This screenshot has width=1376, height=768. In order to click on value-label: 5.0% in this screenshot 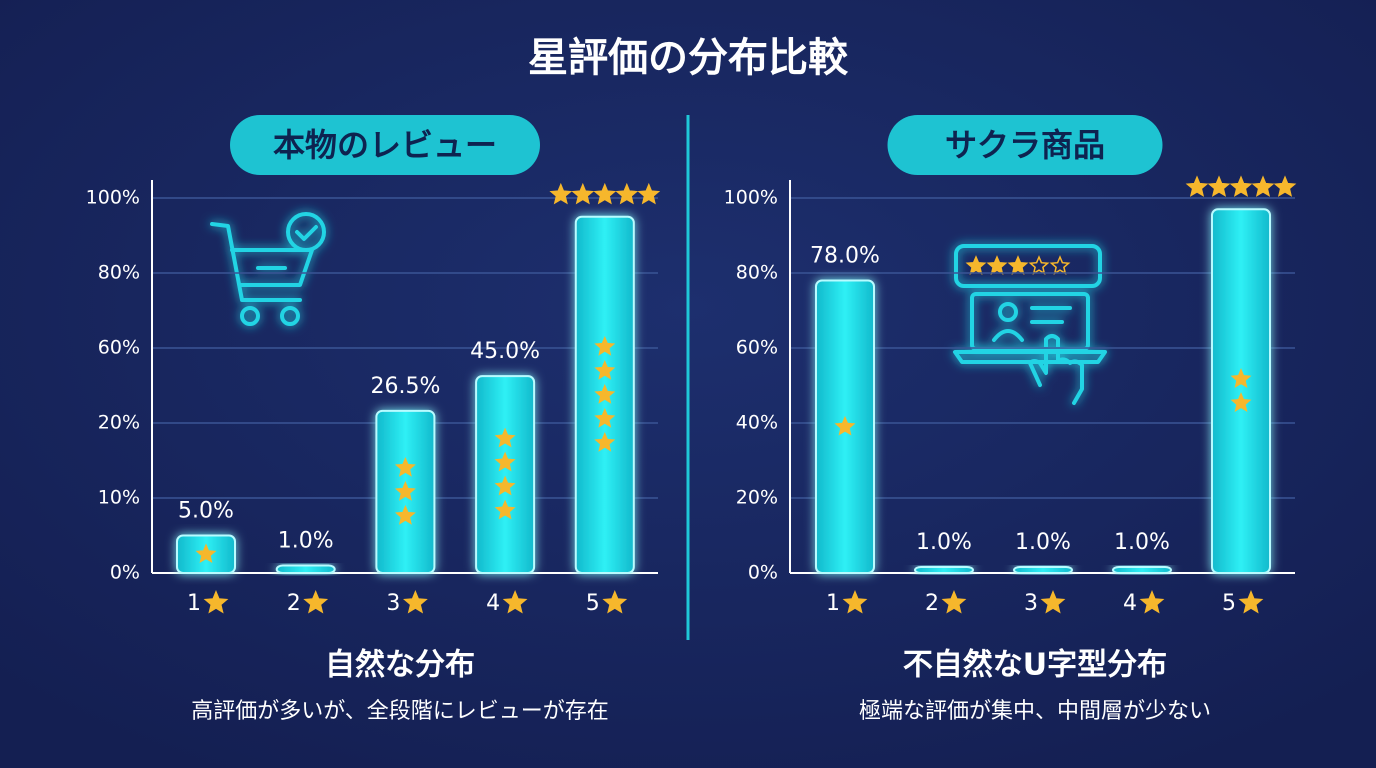, I will do `click(206, 511)`.